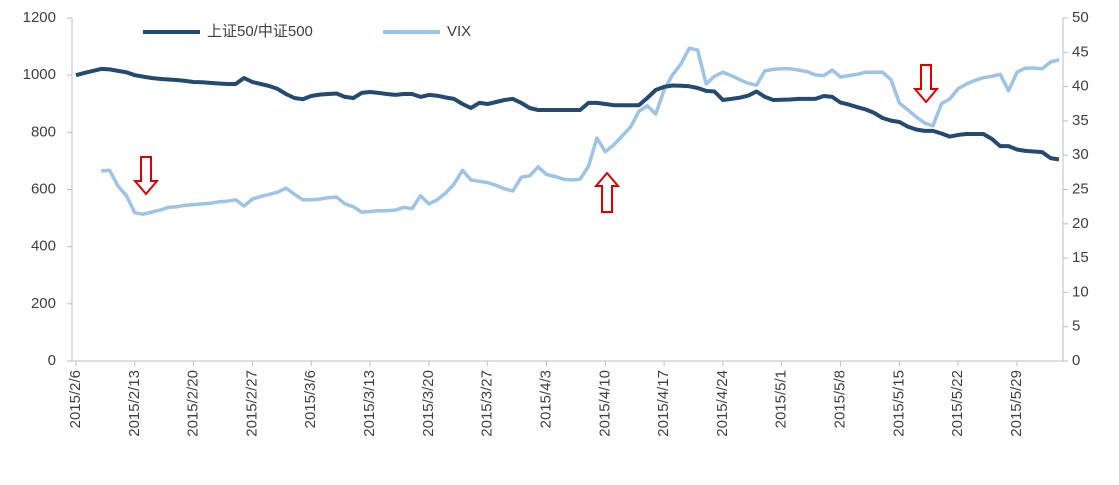  I want to click on x-tick-label: 2015/5/1, so click(781, 399).